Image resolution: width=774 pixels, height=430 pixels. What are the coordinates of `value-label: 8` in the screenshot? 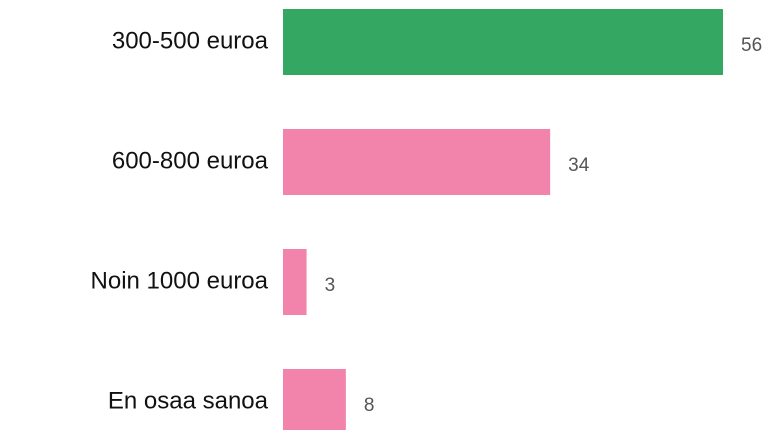 It's located at (369, 405).